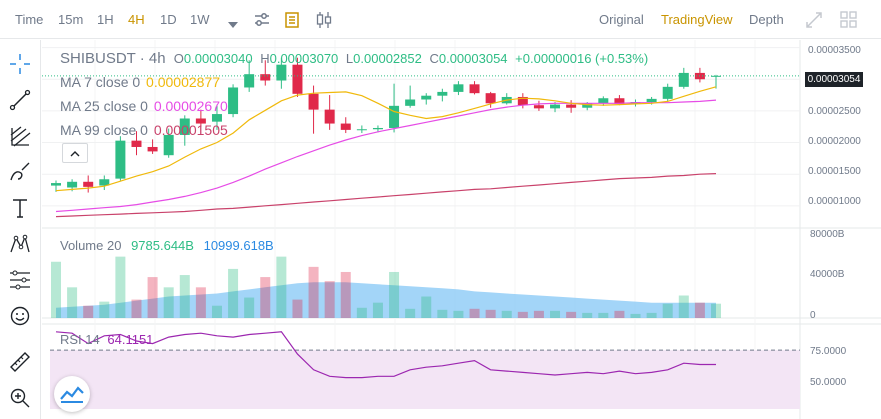 The width and height of the screenshot is (881, 419). Describe the element at coordinates (262, 22) in the screenshot. I see `indicator-settings-icon` at that location.